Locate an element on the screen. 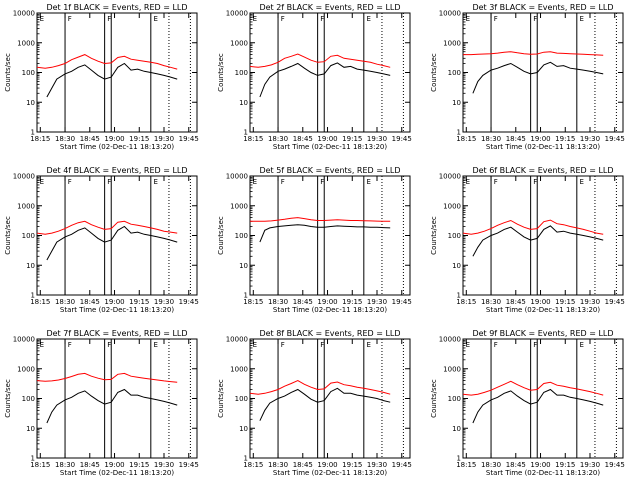  panel-title: Det 1f BLACK = Events, RED = LLD is located at coordinates (116, 7).